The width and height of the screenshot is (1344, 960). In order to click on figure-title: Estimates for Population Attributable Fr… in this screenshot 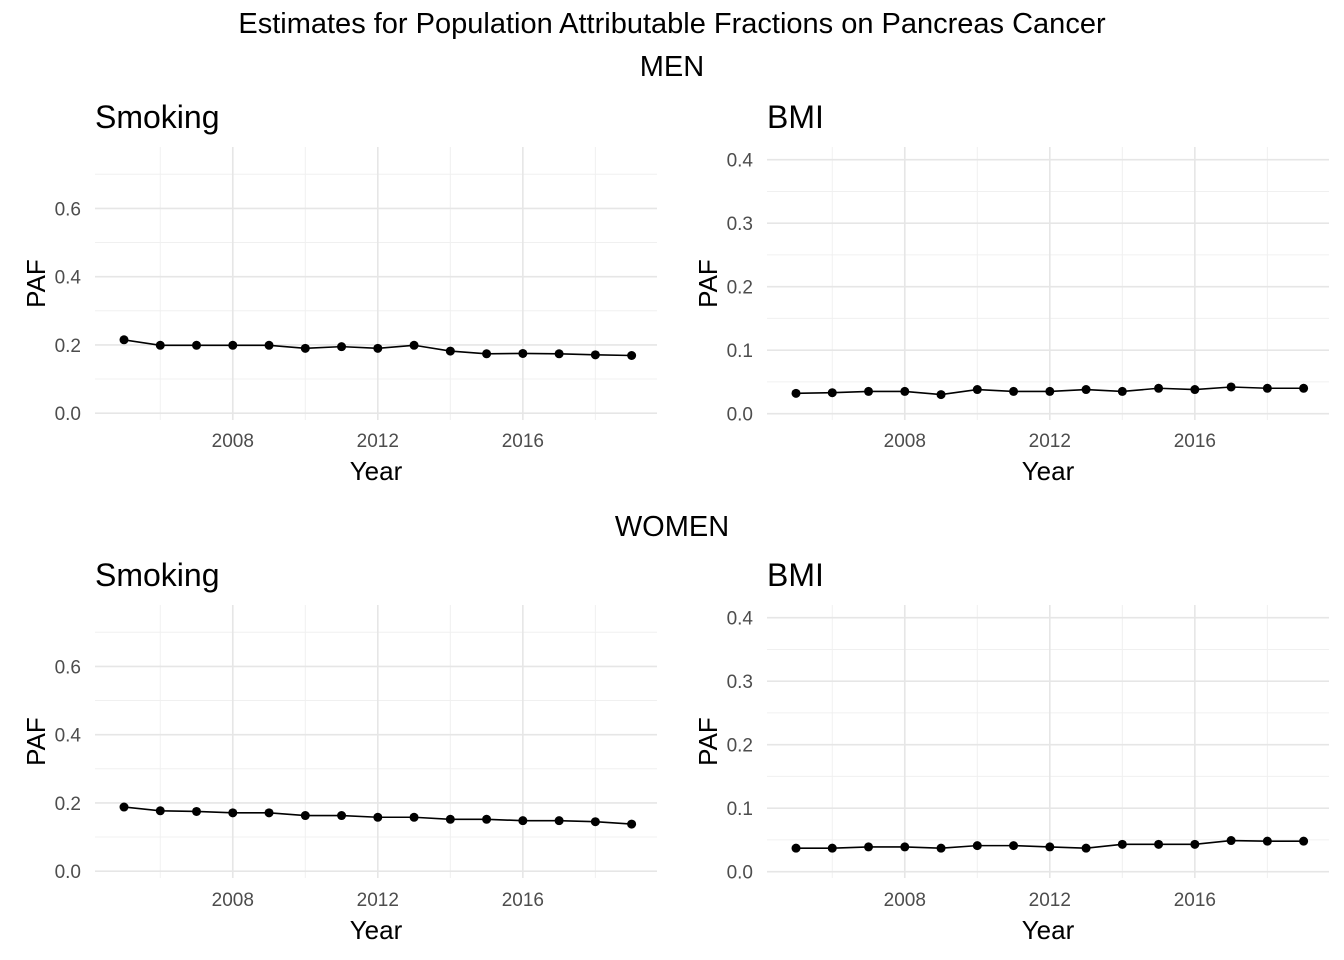, I will do `click(672, 24)`.